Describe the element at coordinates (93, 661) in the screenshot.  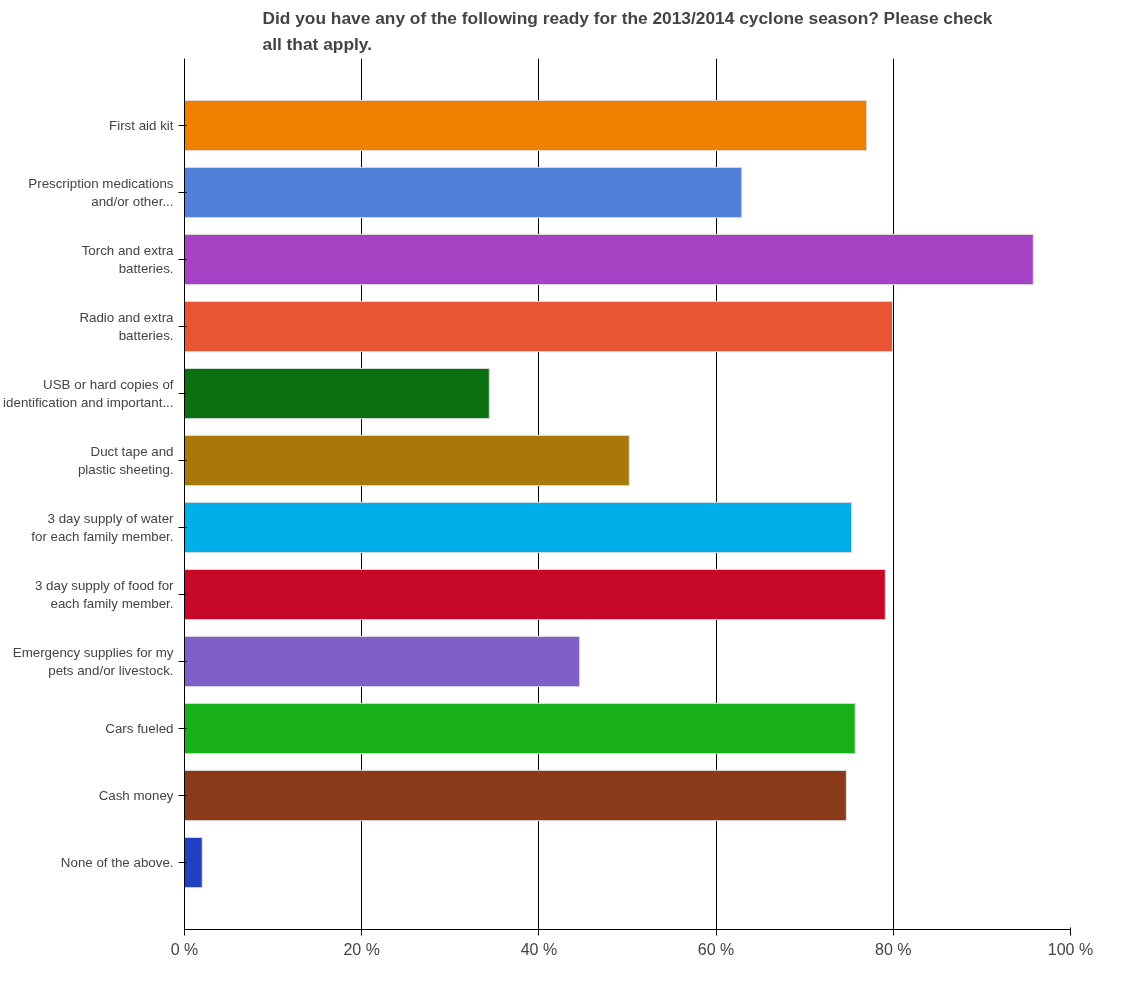
I see `y-tick-label: Emergency supplies for my pets and/or livestock.` at that location.